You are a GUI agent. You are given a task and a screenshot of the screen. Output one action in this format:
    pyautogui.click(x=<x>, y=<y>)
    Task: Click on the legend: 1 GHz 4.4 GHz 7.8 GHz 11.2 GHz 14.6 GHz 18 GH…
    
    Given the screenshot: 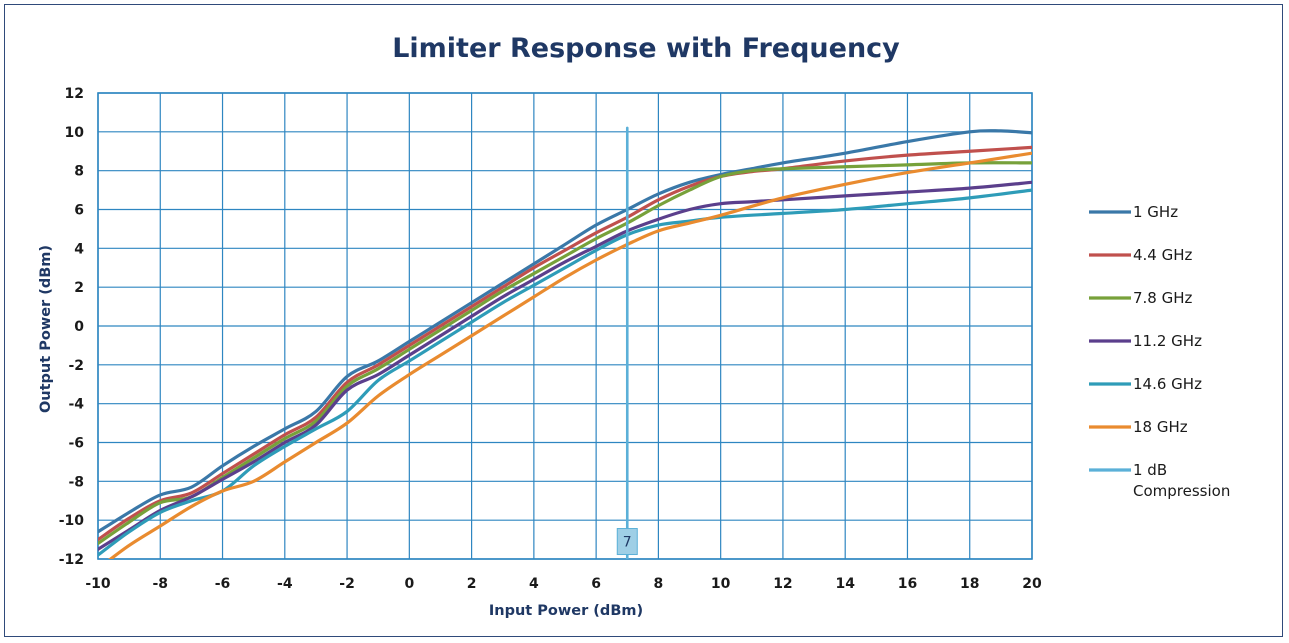 What is the action you would take?
    pyautogui.click(x=1159, y=351)
    